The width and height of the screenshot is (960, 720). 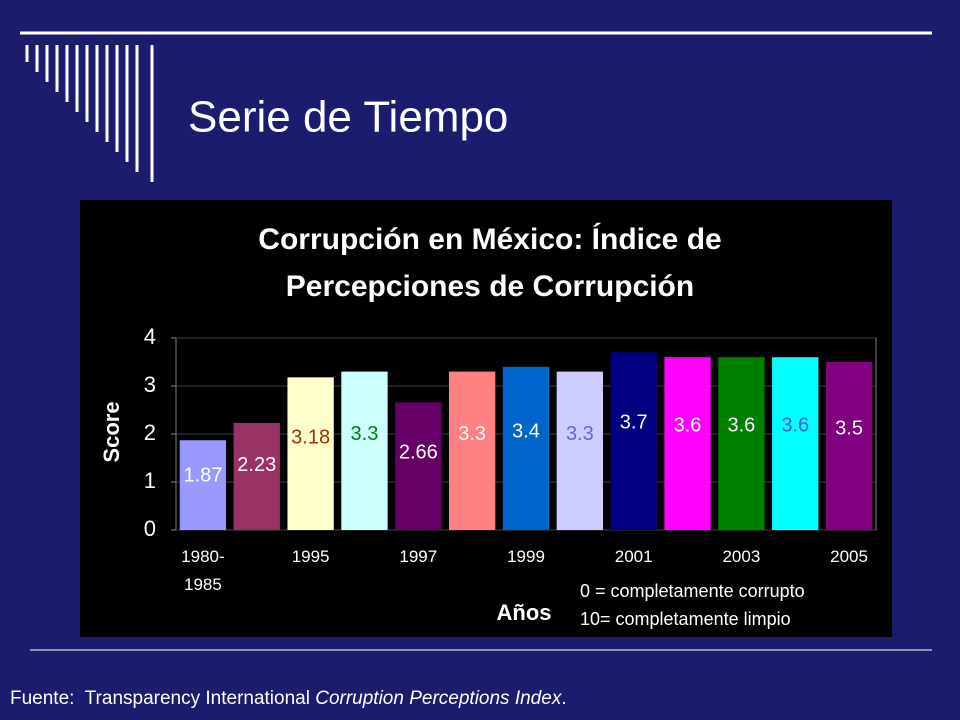 I want to click on value-label: 3.7, so click(x=634, y=423).